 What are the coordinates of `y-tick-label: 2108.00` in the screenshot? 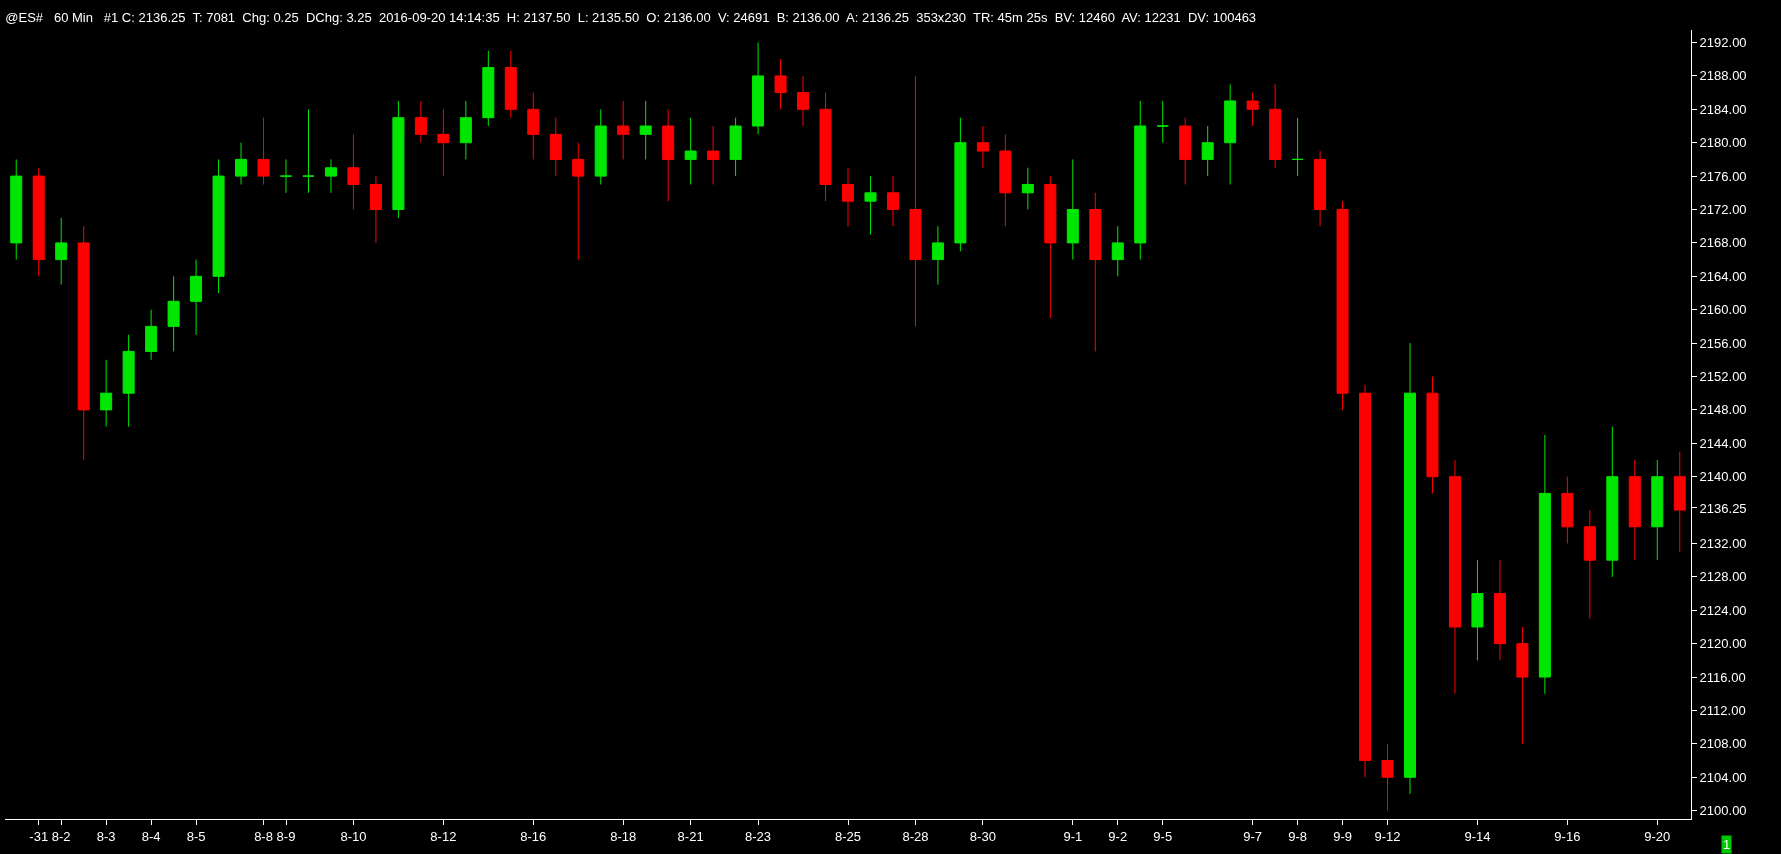 It's located at (1723, 744).